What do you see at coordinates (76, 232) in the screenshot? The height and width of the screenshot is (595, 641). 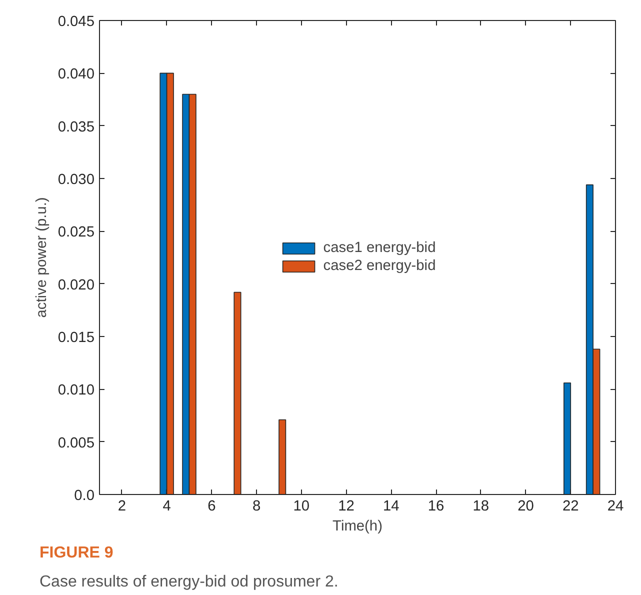 I see `y-tick-label: 0.025` at bounding box center [76, 232].